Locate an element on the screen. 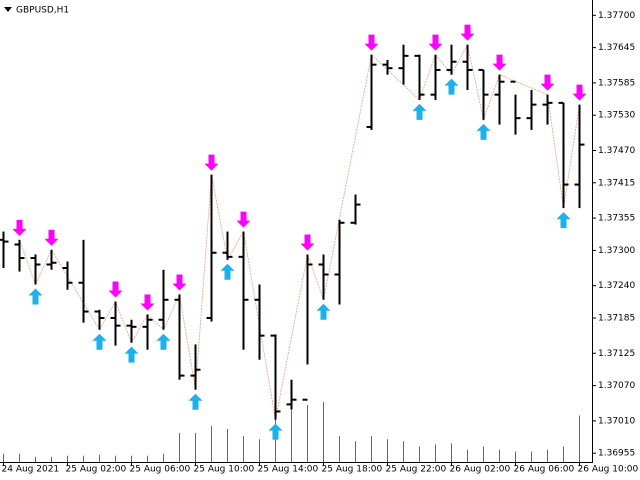 The image size is (640, 480). y-tick-label: 1.37240 is located at coordinates (616, 286).